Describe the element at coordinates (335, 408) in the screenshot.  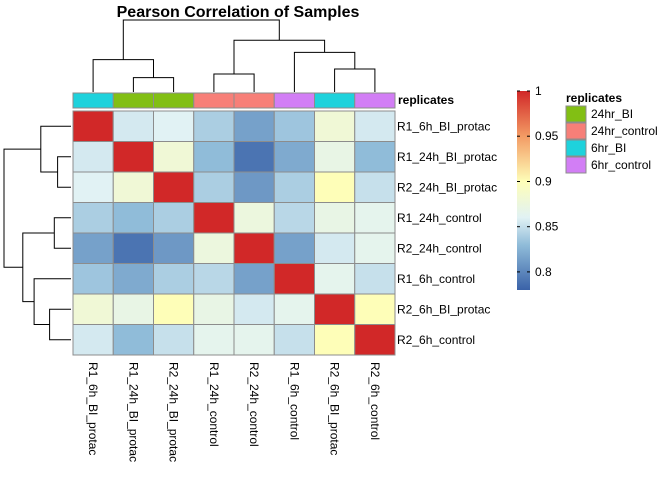
I see `column-label: R2_6h_BI_protac` at that location.